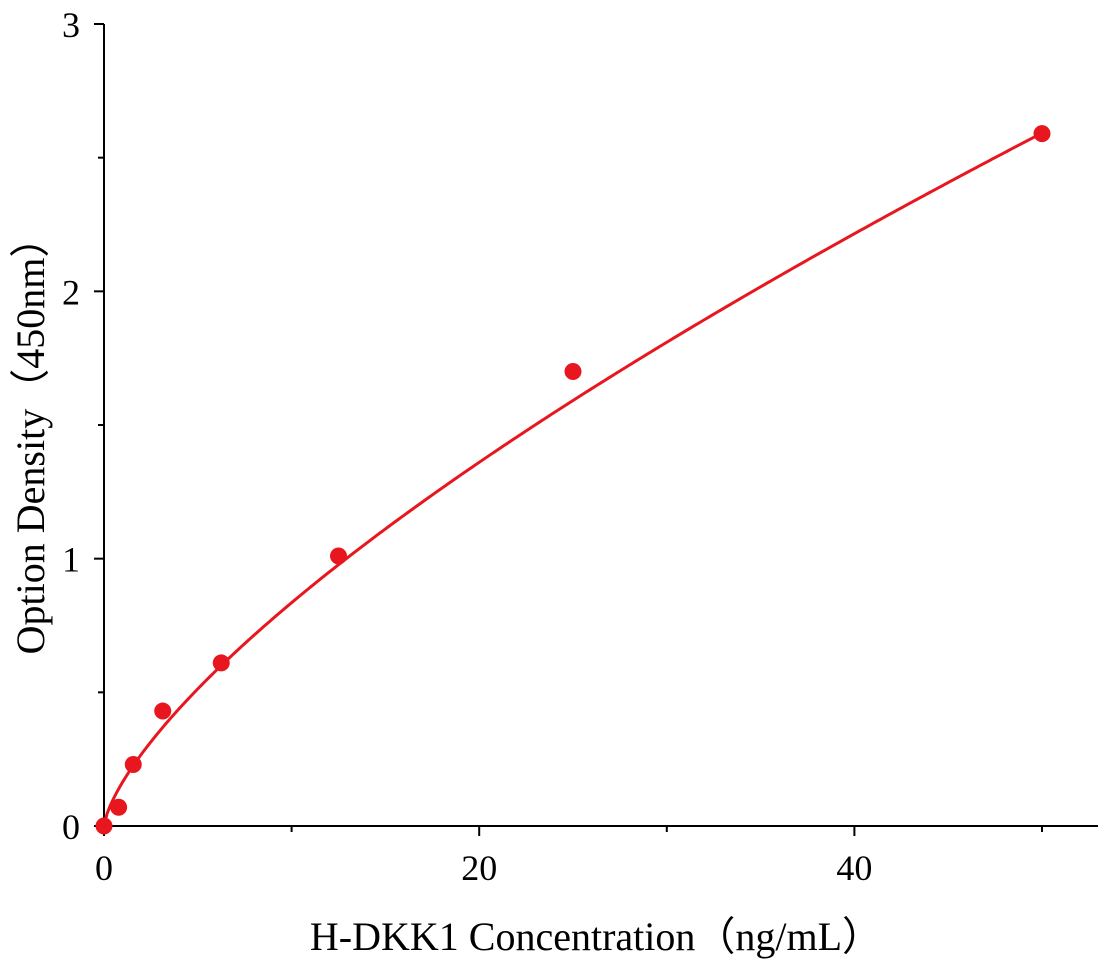 The height and width of the screenshot is (972, 1104). I want to click on x-tick-label: 20, so click(479, 868).